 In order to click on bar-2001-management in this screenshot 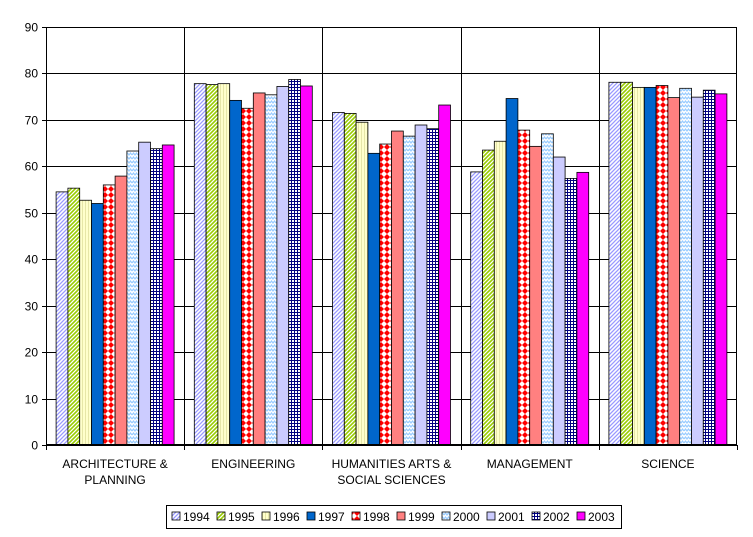, I will do `click(559, 301)`.